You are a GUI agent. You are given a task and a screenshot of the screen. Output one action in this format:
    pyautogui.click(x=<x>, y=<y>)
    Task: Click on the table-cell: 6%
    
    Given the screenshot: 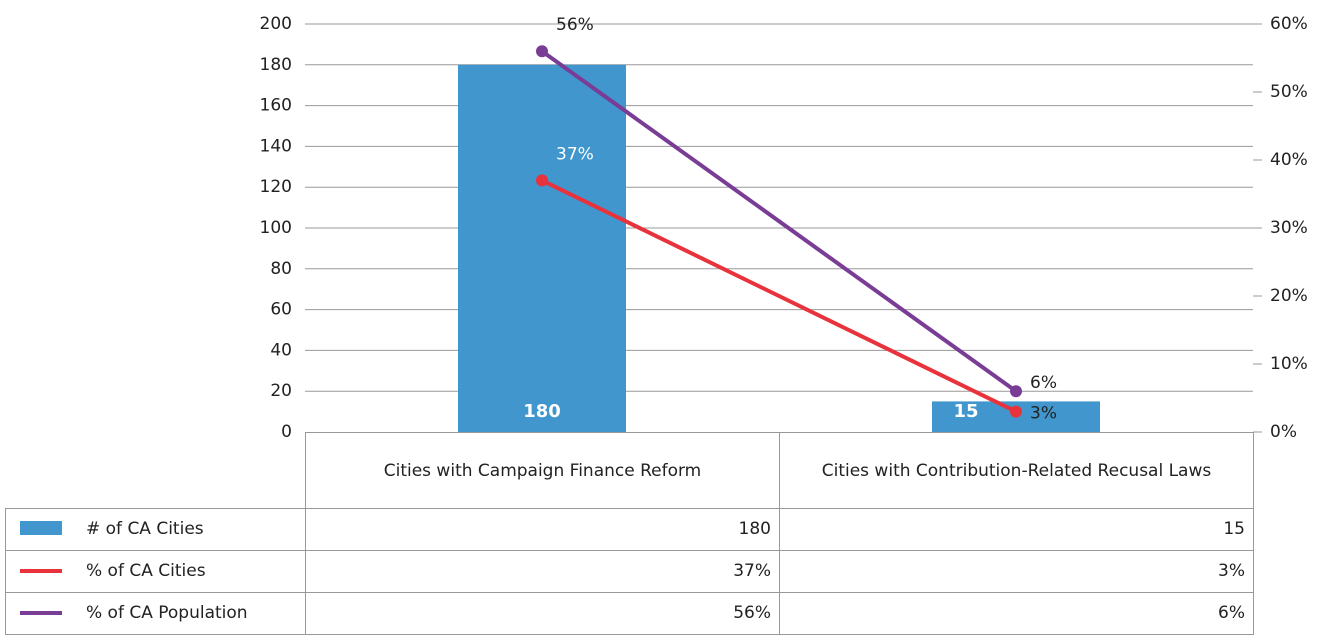 What is the action you would take?
    pyautogui.click(x=1016, y=613)
    